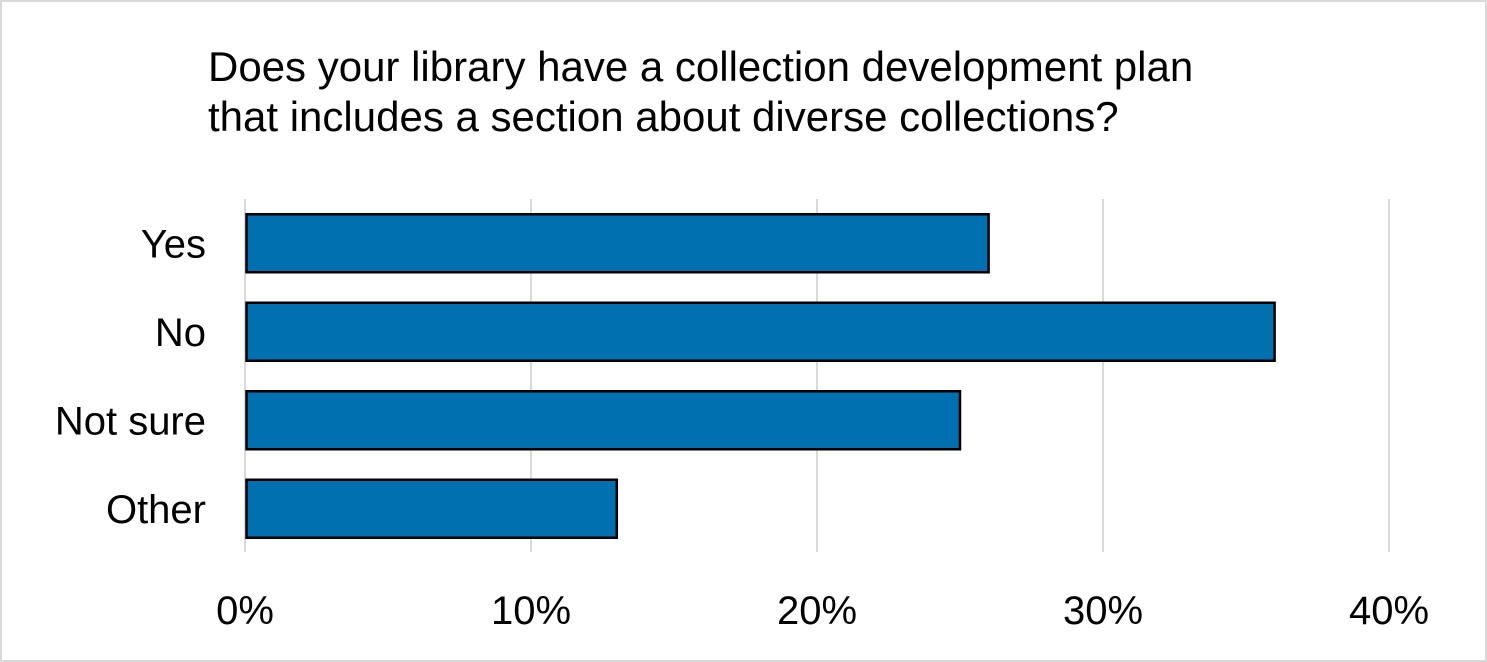  What do you see at coordinates (245, 611) in the screenshot?
I see `x-tick-label-0: 0%` at bounding box center [245, 611].